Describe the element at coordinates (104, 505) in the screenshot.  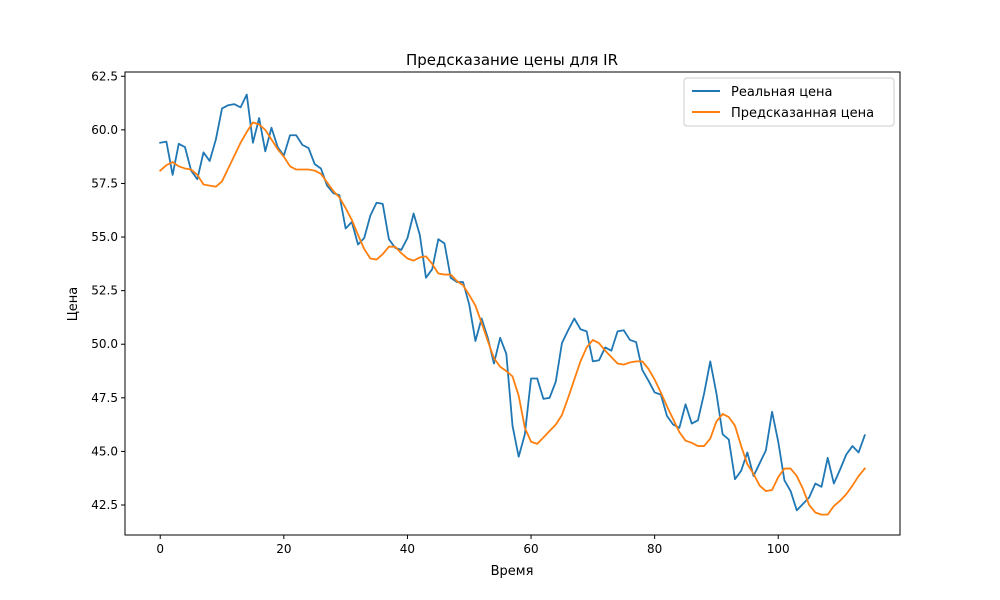
I see `y-tick-label: 42.5` at that location.